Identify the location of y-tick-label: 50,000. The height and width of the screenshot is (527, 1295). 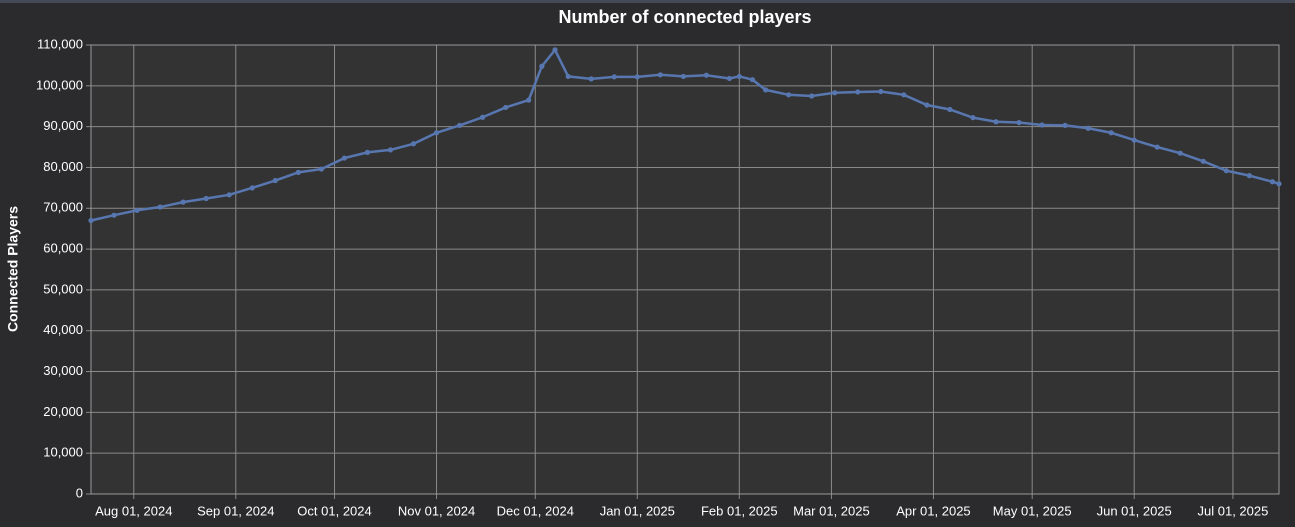
(63, 288).